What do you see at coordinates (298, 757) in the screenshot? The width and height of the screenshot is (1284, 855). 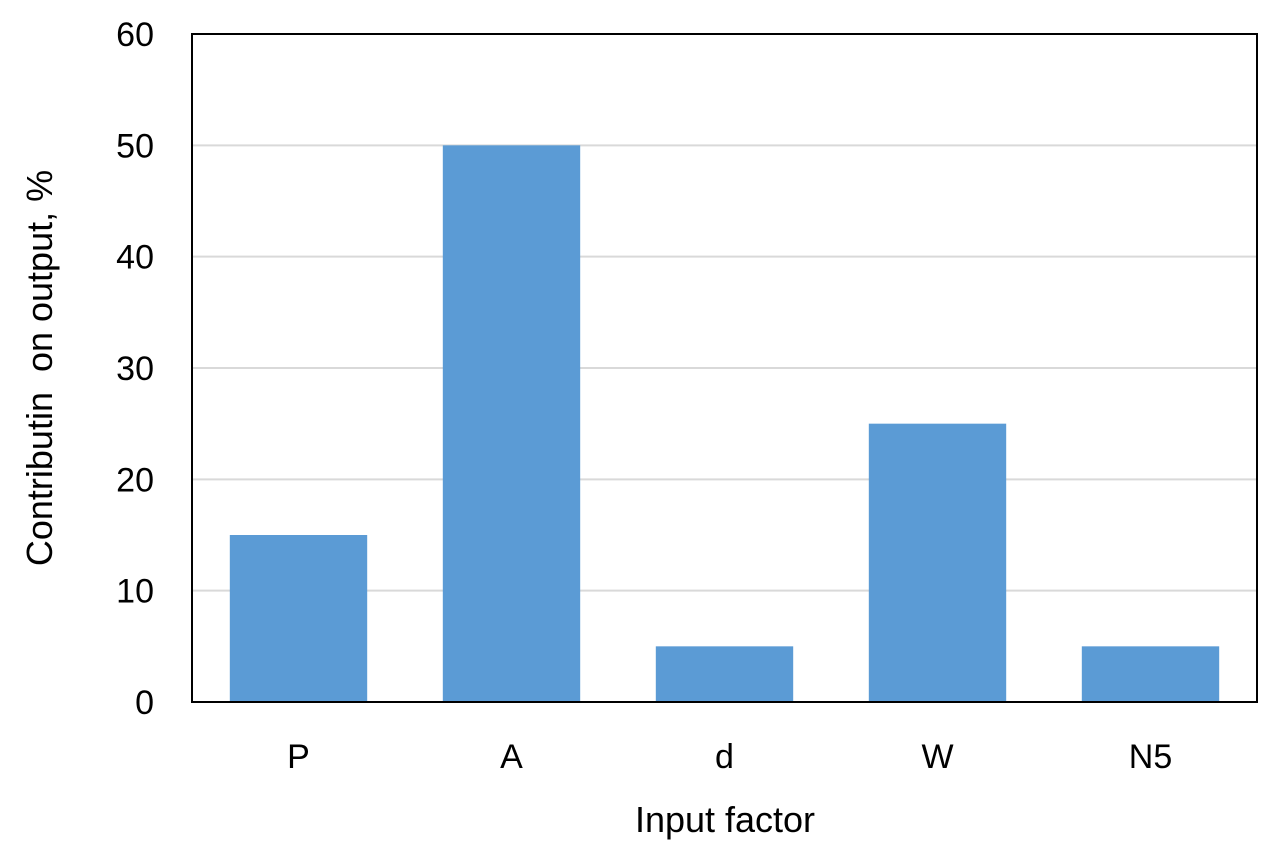 I see `x-tick-label: P` at bounding box center [298, 757].